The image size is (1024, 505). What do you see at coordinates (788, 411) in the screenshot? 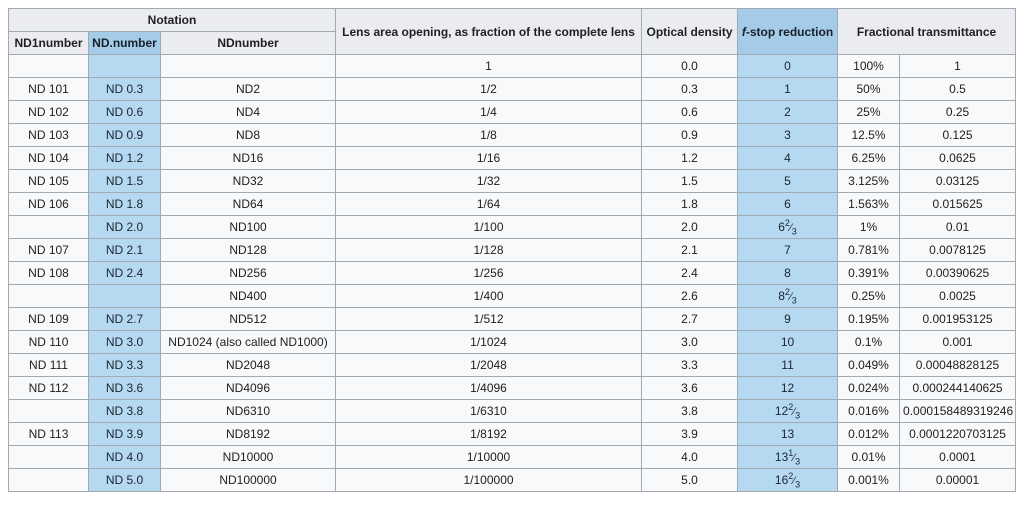
I see `fstop-cell: 122⁄3` at bounding box center [788, 411].